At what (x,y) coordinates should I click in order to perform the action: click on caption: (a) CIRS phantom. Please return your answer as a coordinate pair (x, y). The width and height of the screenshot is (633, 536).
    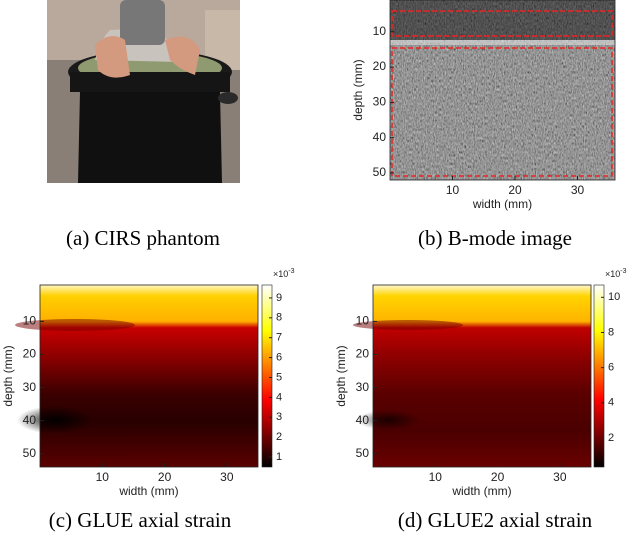
    Looking at the image, I should click on (143, 238).